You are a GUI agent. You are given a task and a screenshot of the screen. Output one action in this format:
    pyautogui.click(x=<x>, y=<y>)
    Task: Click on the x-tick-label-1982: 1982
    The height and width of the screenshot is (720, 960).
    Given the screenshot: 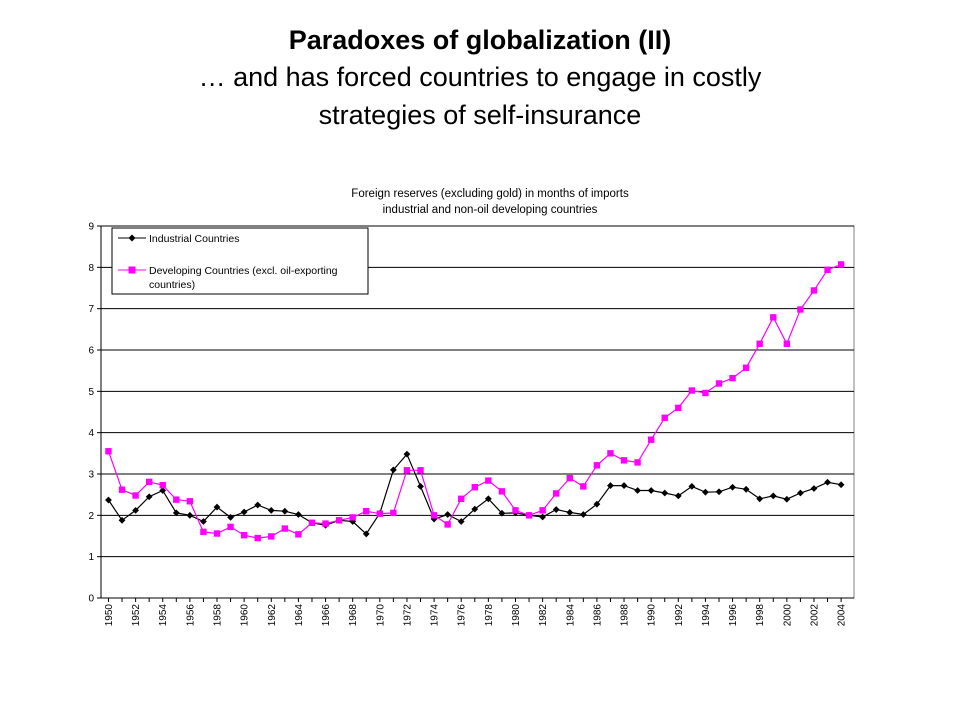 What is the action you would take?
    pyautogui.click(x=543, y=615)
    